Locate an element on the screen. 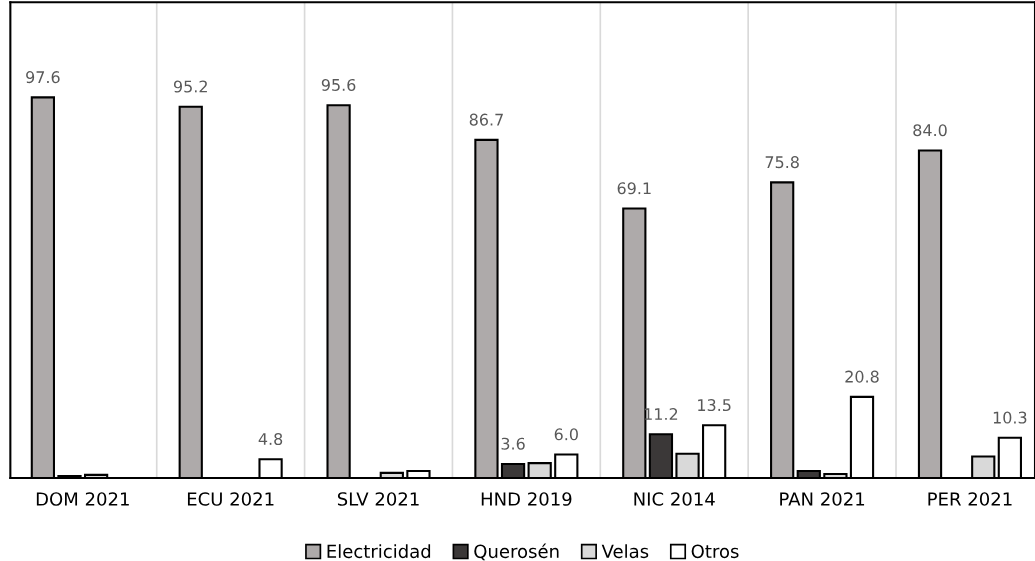 The height and width of the screenshot is (561, 1035). x-tick-label: HND 2019 is located at coordinates (526, 499).